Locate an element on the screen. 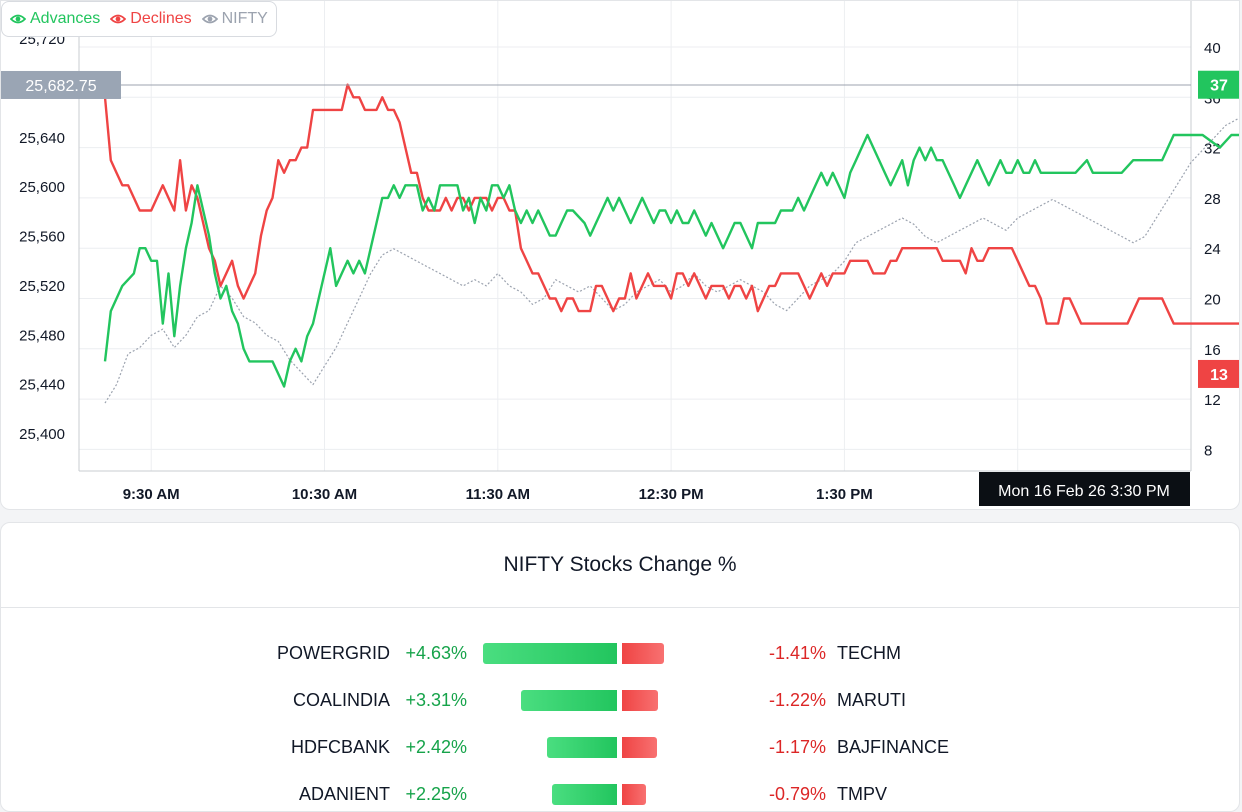 This screenshot has width=1242, height=812. loser-change: -0.79% is located at coordinates (798, 794).